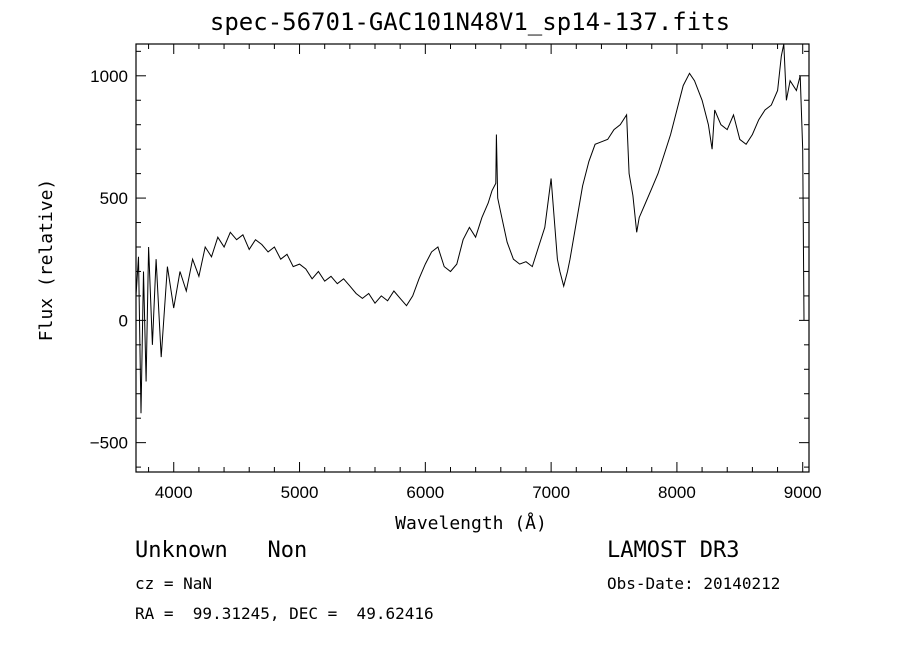 This screenshot has width=900, height=649. I want to click on obs-date-label: Obs-Date: 20140212, so click(694, 583).